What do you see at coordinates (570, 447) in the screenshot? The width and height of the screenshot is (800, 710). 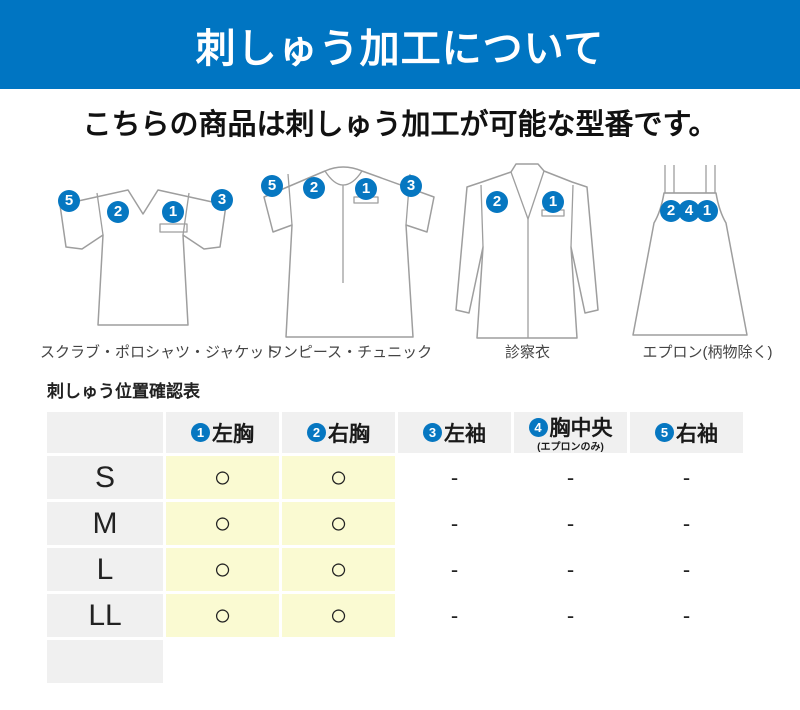 I see `column-note-apron-only: (エプロンのみ)` at bounding box center [570, 447].